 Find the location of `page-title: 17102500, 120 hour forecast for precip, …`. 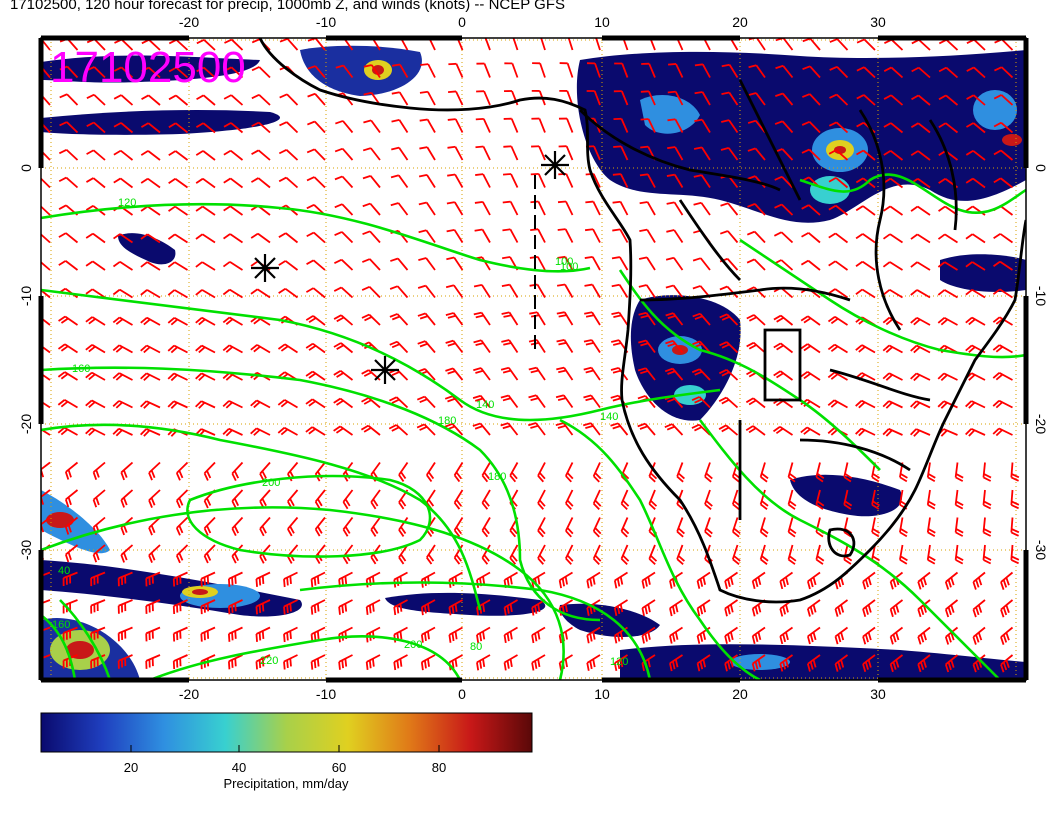

page-title: 17102500, 120 hour forecast for precip, … is located at coordinates (287, 6).